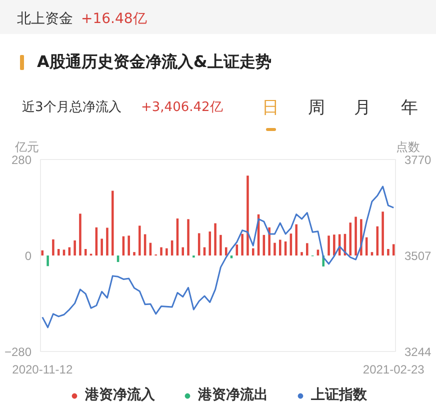 The width and height of the screenshot is (436, 414). I want to click on y-tick-label: −280, so click(18, 352).